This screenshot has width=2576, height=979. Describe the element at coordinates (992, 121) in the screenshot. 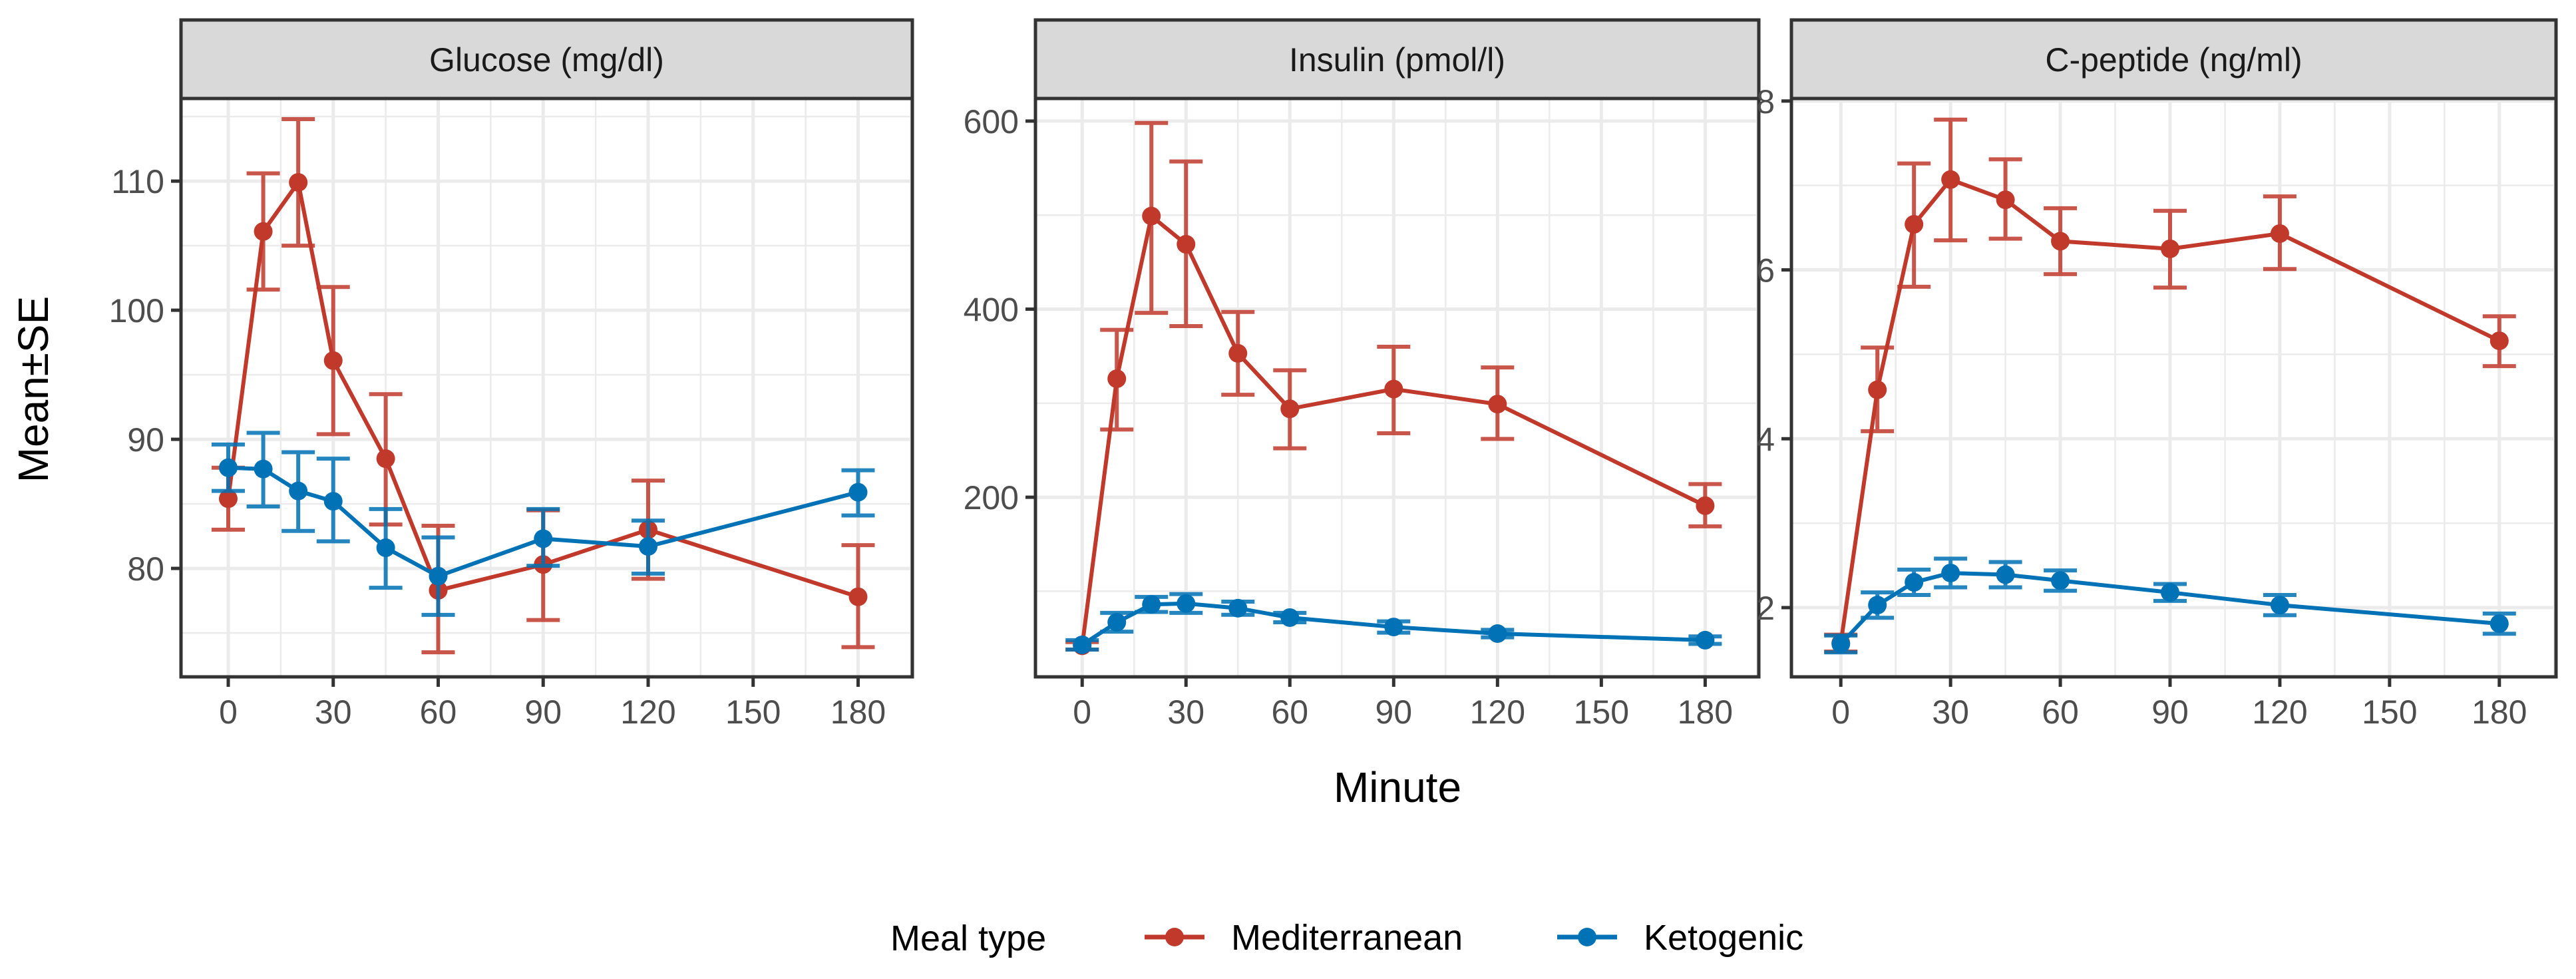

I see `y-tick-label: 600` at that location.